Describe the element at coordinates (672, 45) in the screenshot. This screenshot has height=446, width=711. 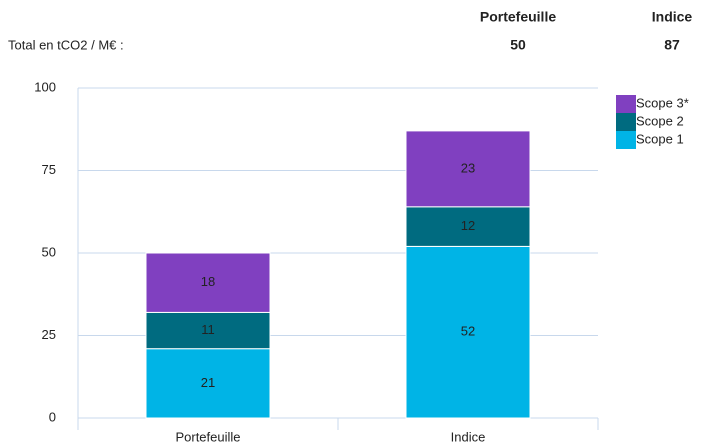
I see `total-value: 87` at that location.